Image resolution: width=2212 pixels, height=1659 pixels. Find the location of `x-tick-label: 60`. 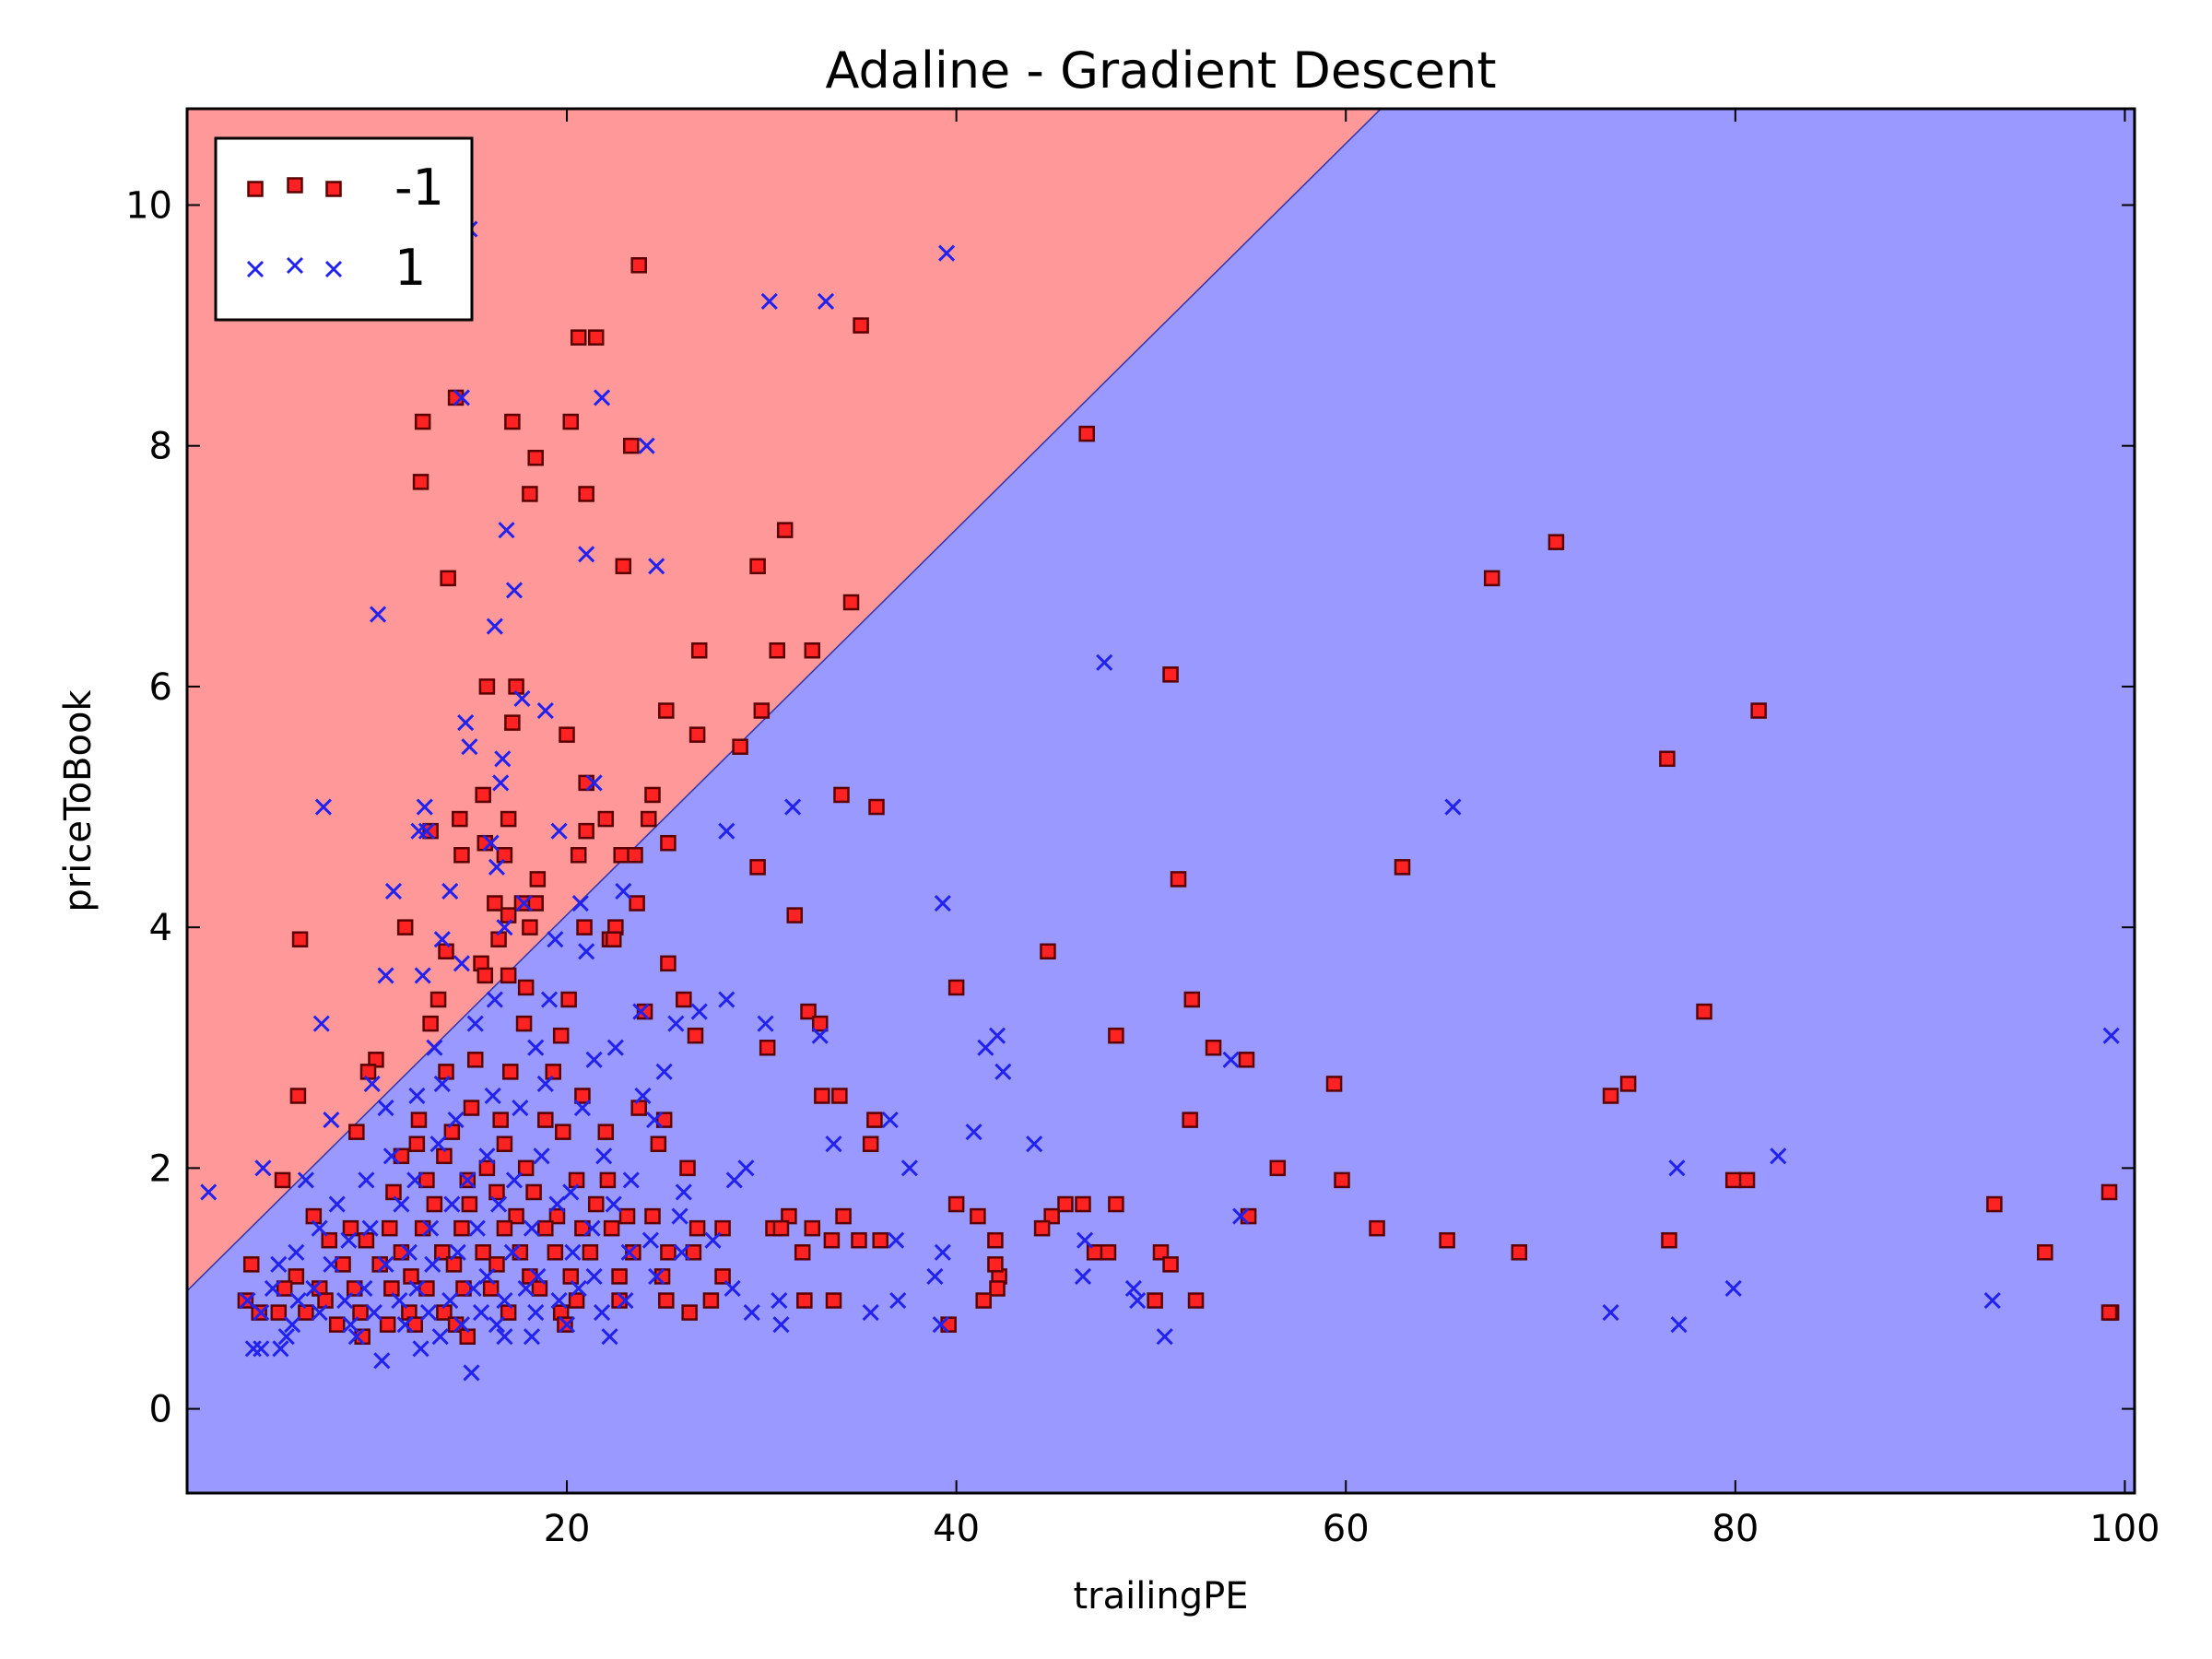

x-tick-label: 60 is located at coordinates (1346, 1529).